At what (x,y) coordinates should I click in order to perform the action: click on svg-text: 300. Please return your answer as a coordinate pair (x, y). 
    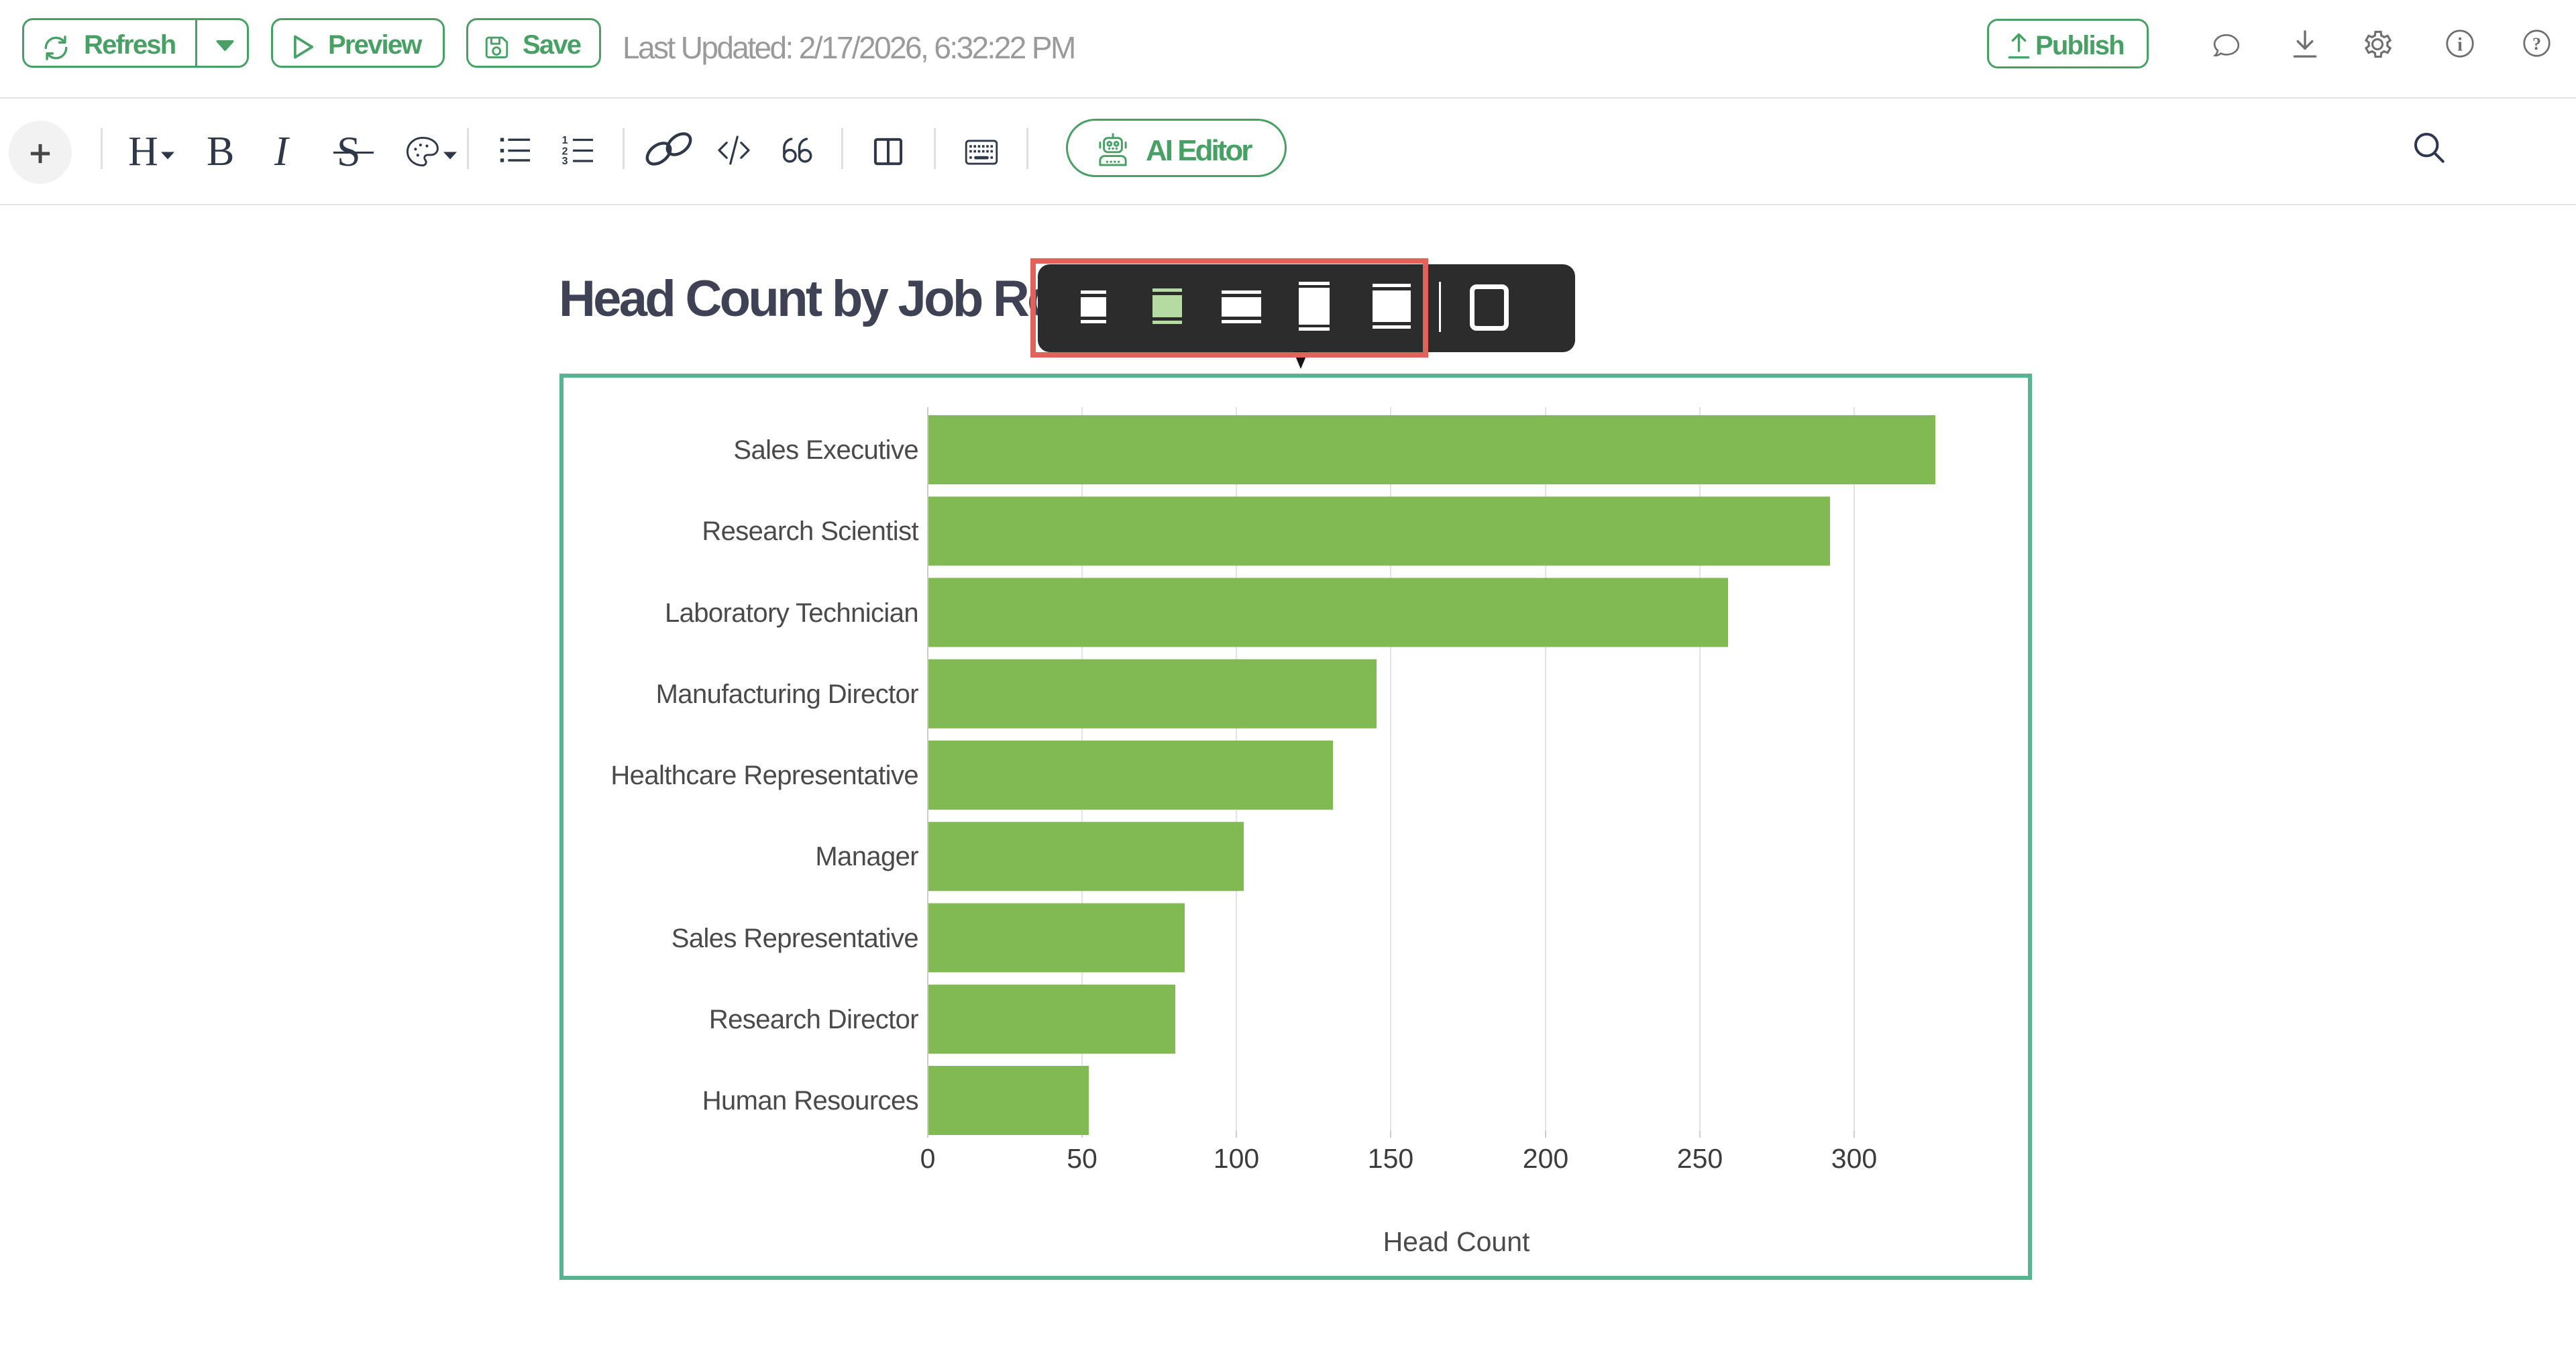
    Looking at the image, I should click on (1854, 1158).